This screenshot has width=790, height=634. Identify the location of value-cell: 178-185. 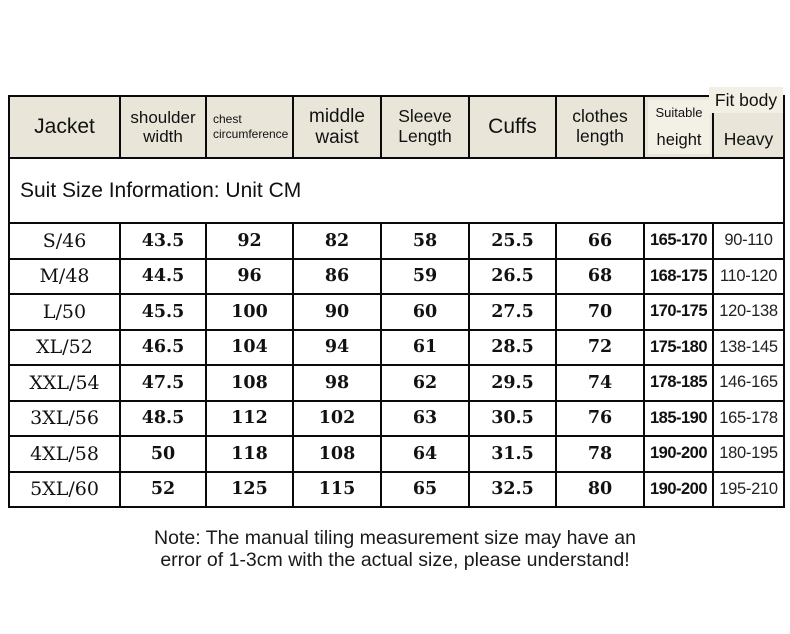
(678, 383).